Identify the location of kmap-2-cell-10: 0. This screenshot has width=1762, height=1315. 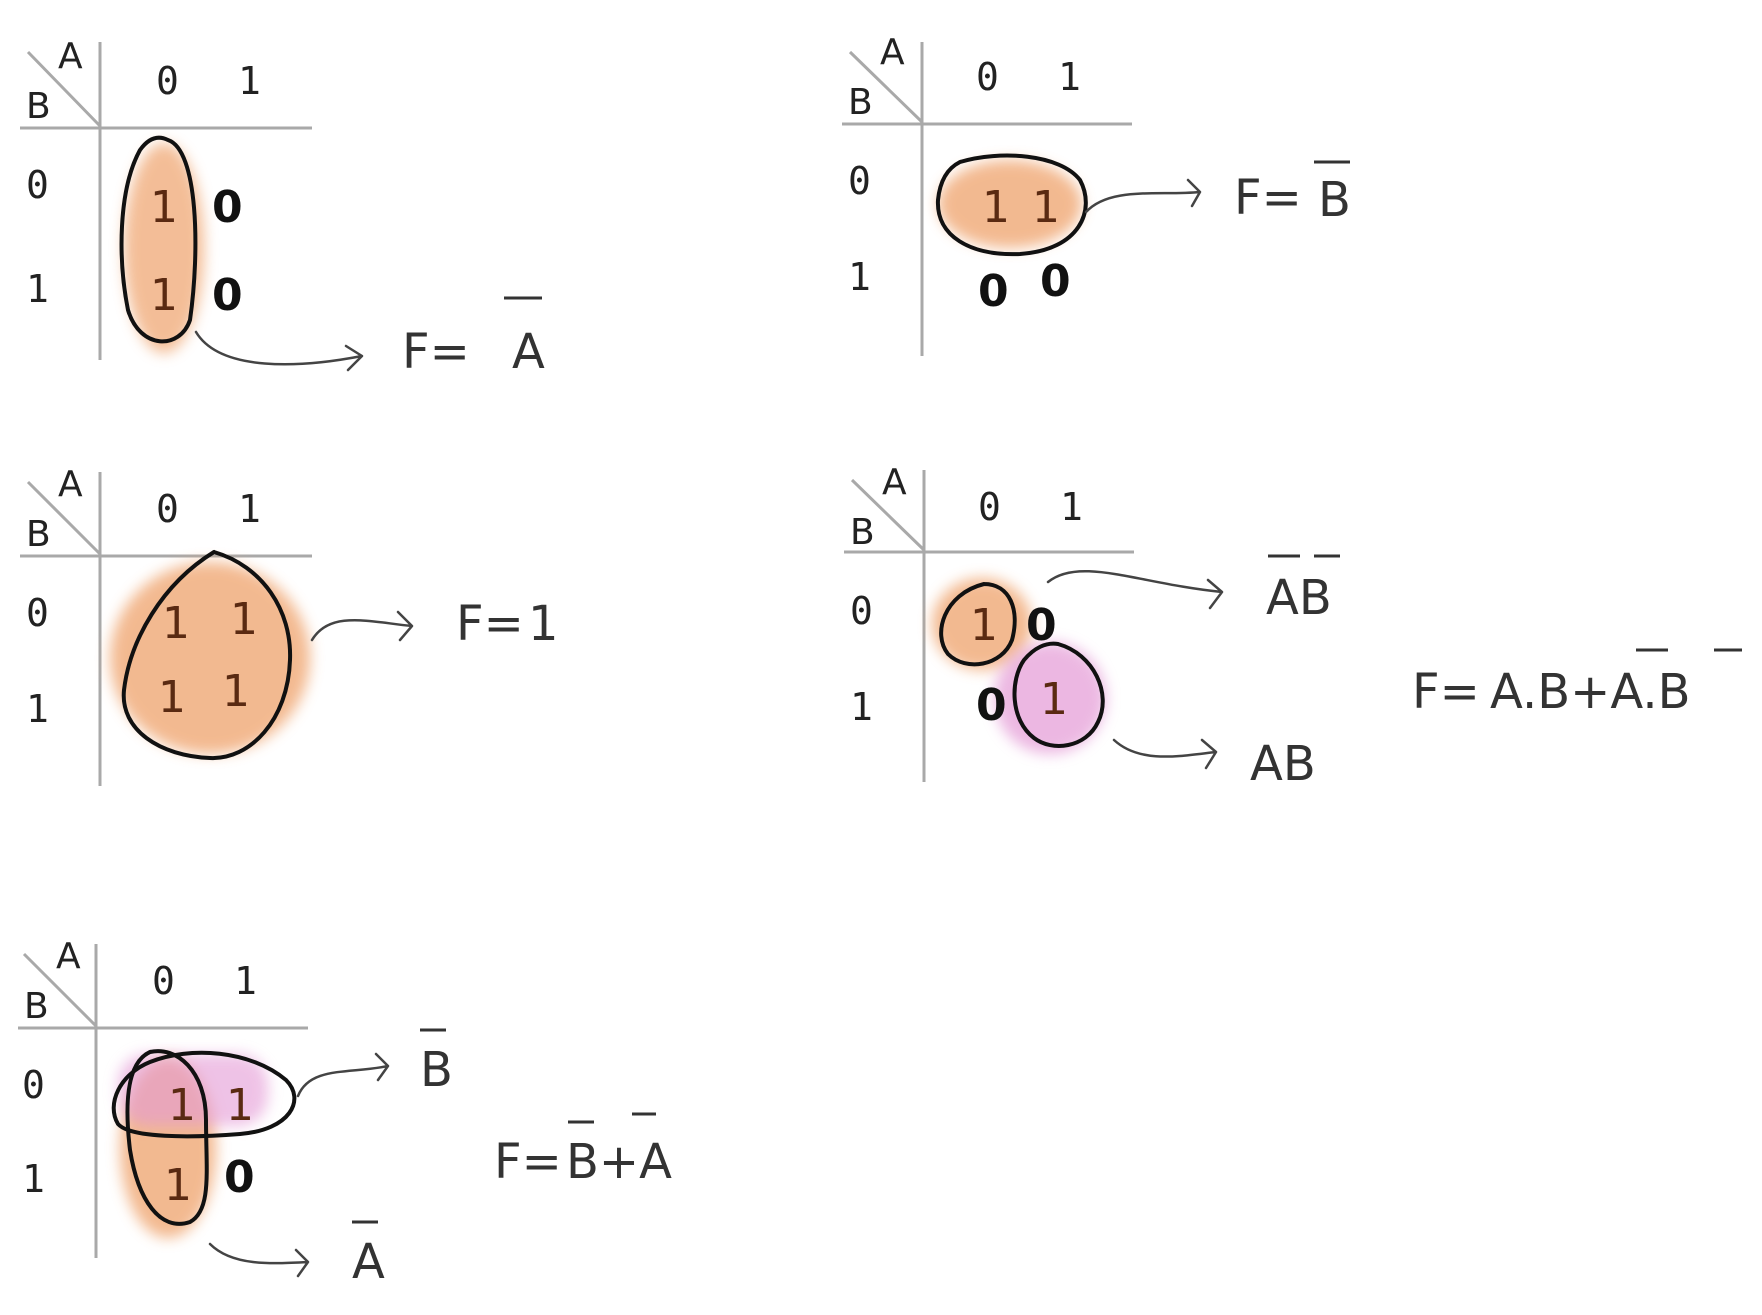
(993, 291).